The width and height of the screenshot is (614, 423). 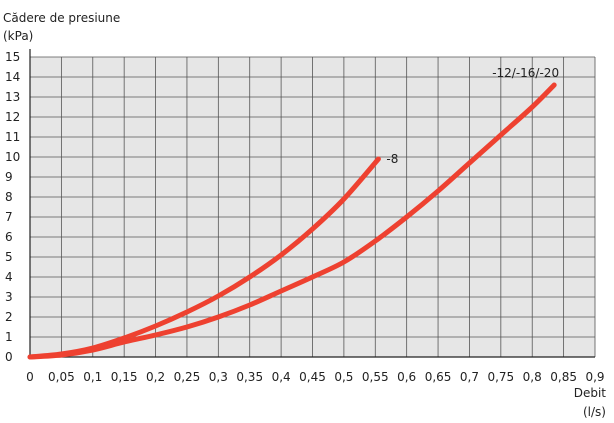 I want to click on y-tick-label: 1, so click(x=9, y=337).